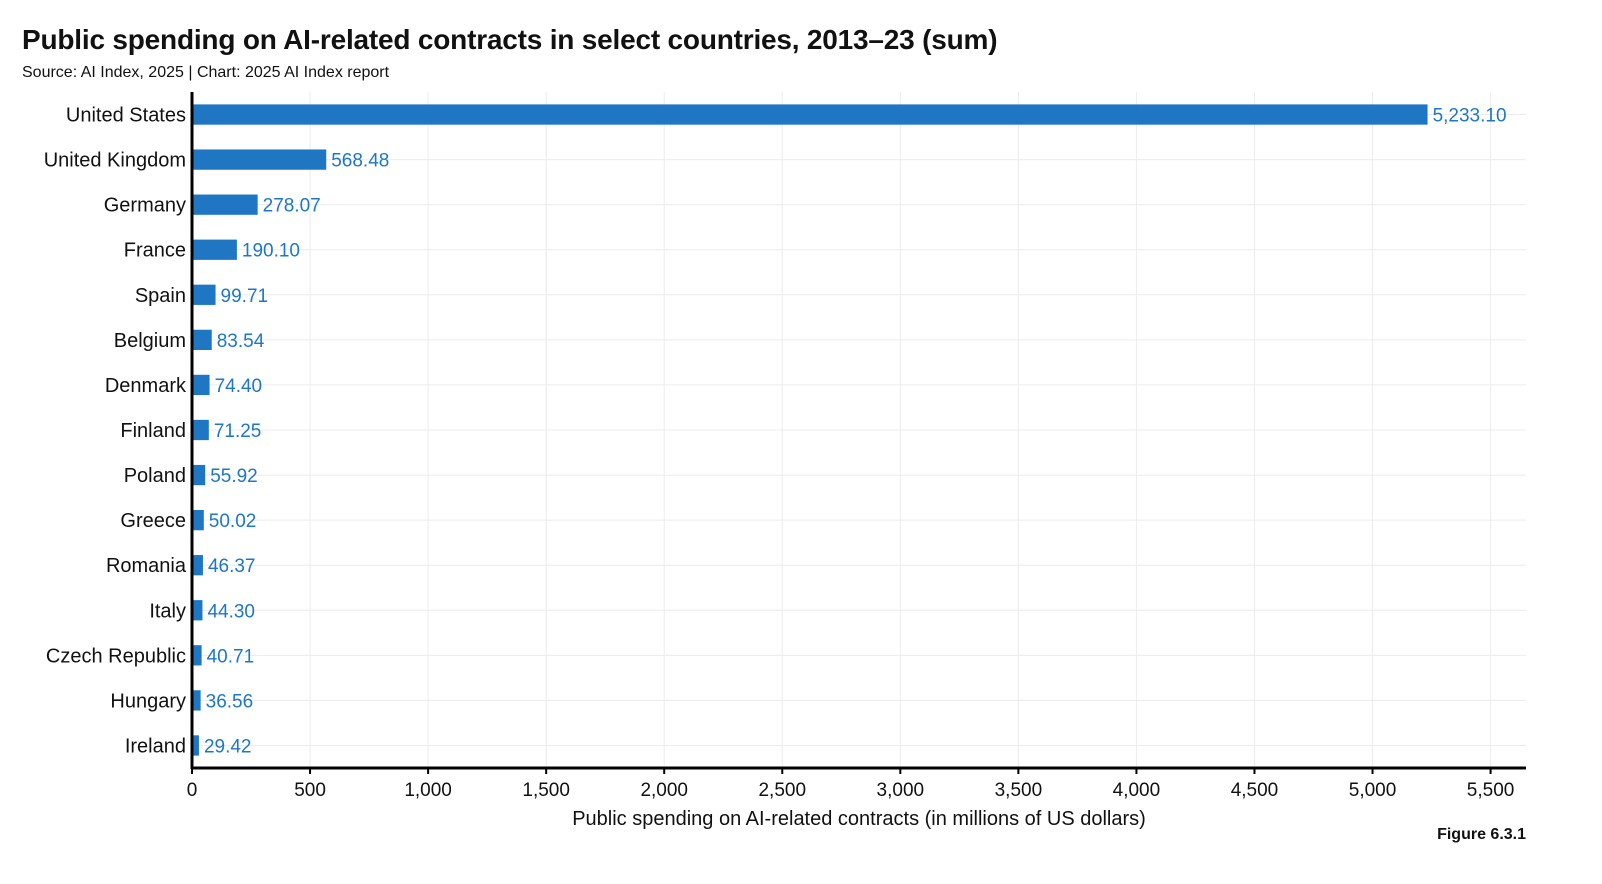 Image resolution: width=1602 pixels, height=884 pixels. Describe the element at coordinates (238, 431) in the screenshot. I see `value-label: 71.25` at that location.